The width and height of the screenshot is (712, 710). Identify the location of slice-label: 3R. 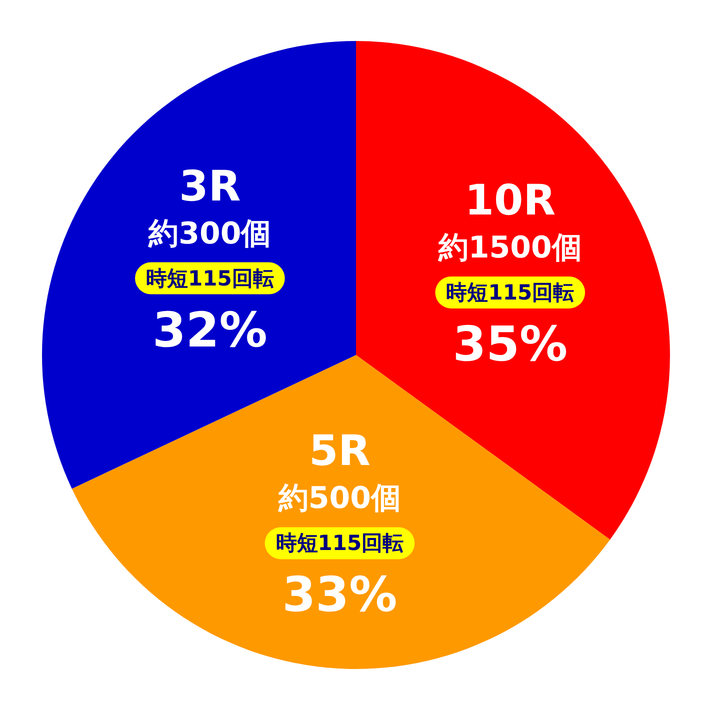
(210, 185).